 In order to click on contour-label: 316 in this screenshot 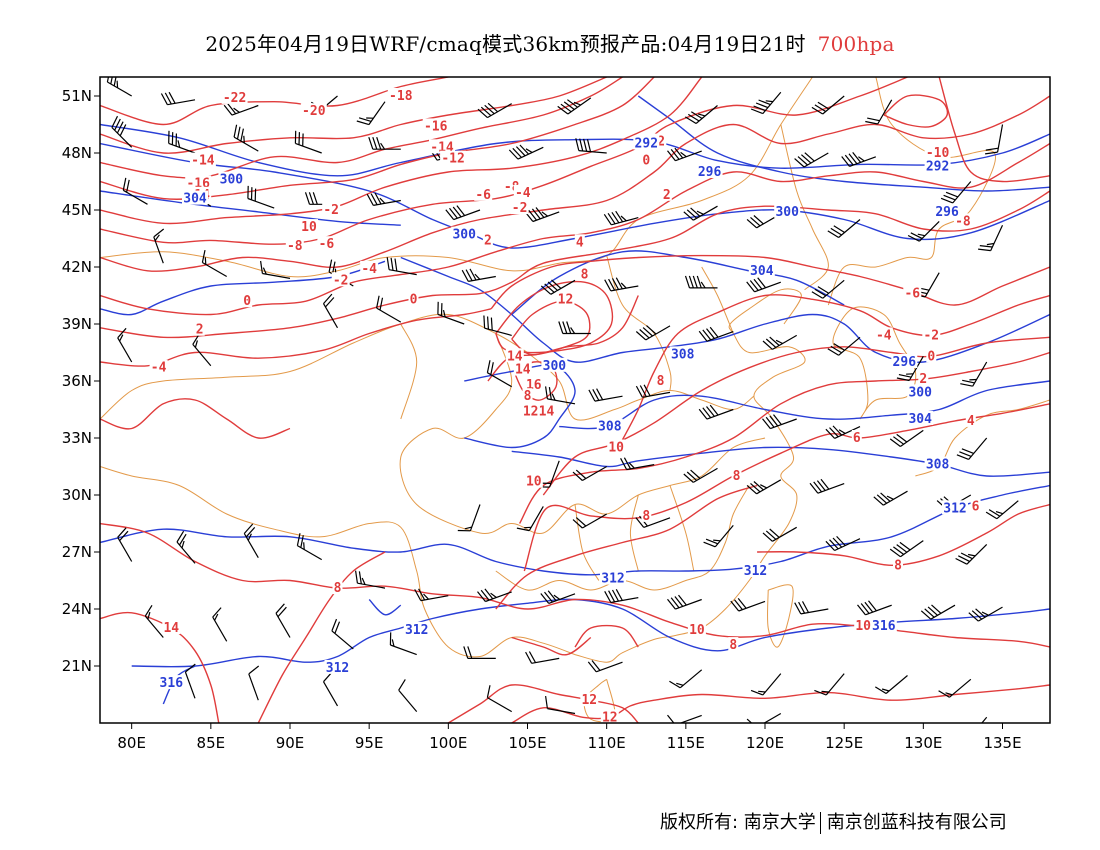, I will do `click(884, 626)`.